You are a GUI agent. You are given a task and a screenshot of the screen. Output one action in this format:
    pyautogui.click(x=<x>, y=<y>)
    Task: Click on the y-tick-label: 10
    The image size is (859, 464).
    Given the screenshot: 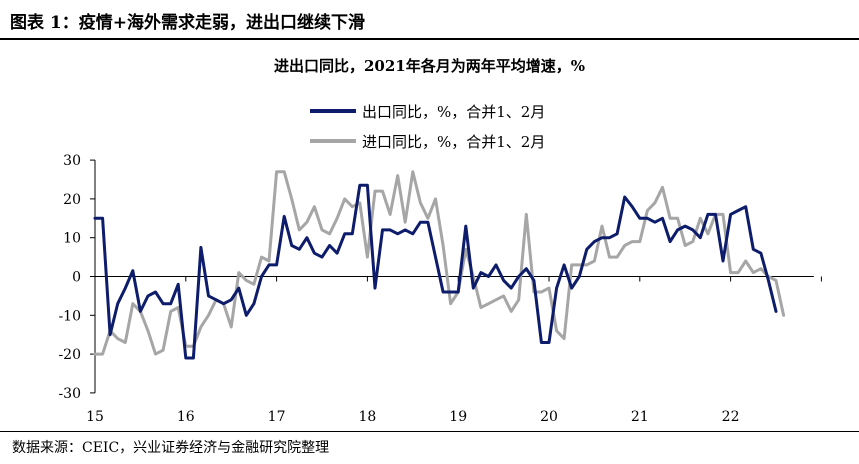 What is the action you would take?
    pyautogui.click(x=72, y=239)
    